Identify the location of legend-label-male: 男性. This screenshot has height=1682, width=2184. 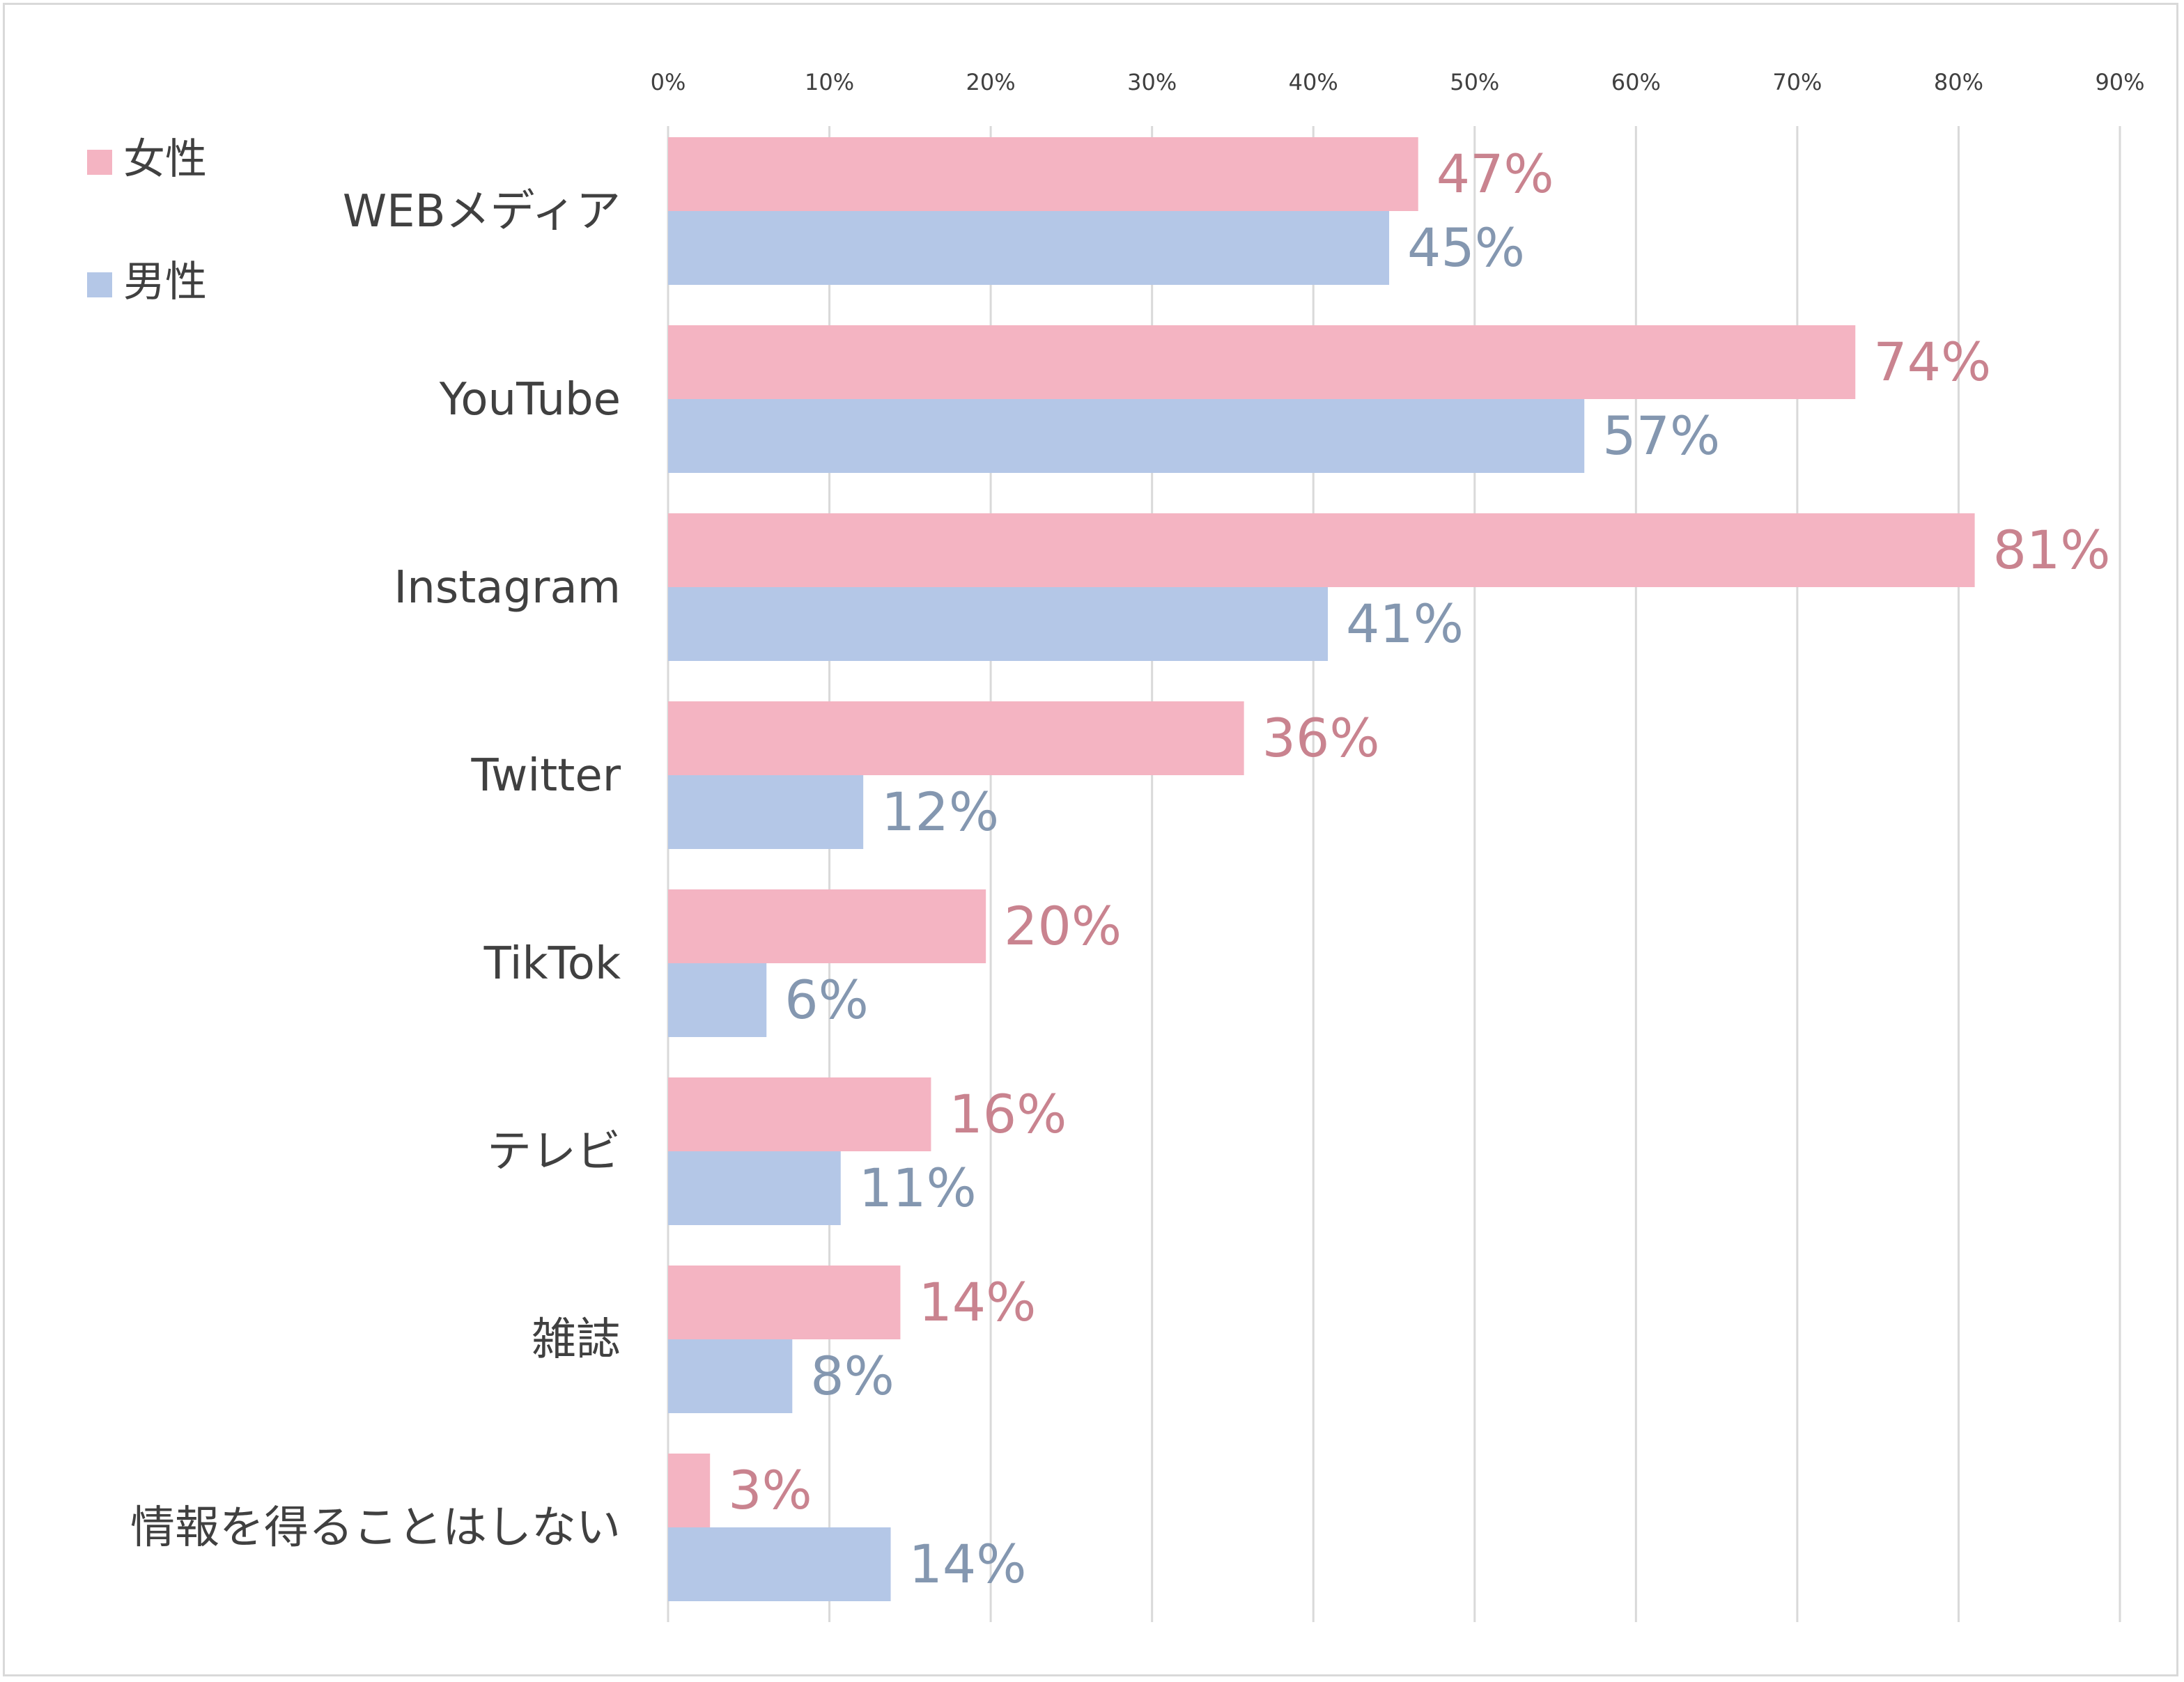
(165, 282).